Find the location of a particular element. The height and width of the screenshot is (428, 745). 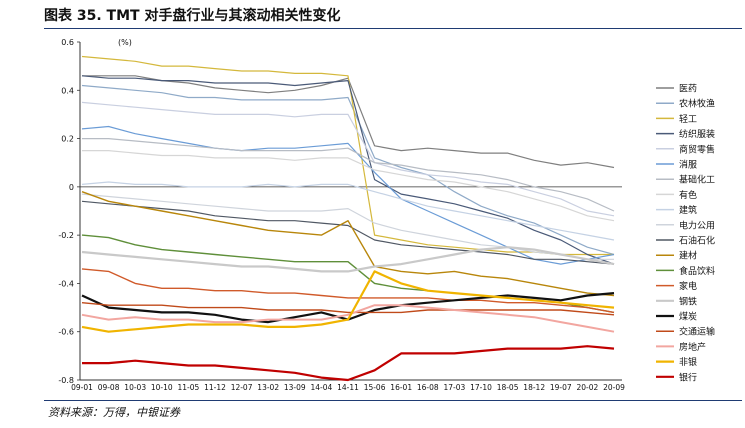

legend-label: 医药 is located at coordinates (688, 89).